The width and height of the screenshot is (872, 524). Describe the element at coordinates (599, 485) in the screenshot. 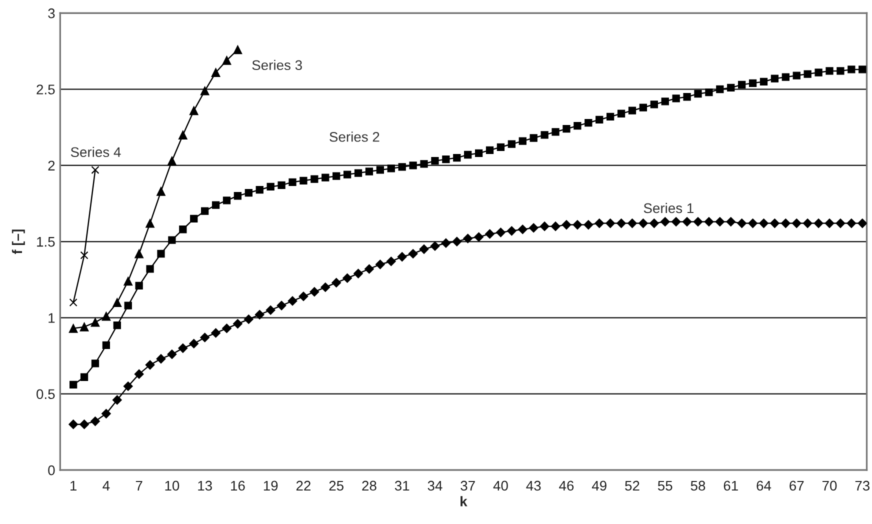

I see `x-tick-label: 49` at that location.